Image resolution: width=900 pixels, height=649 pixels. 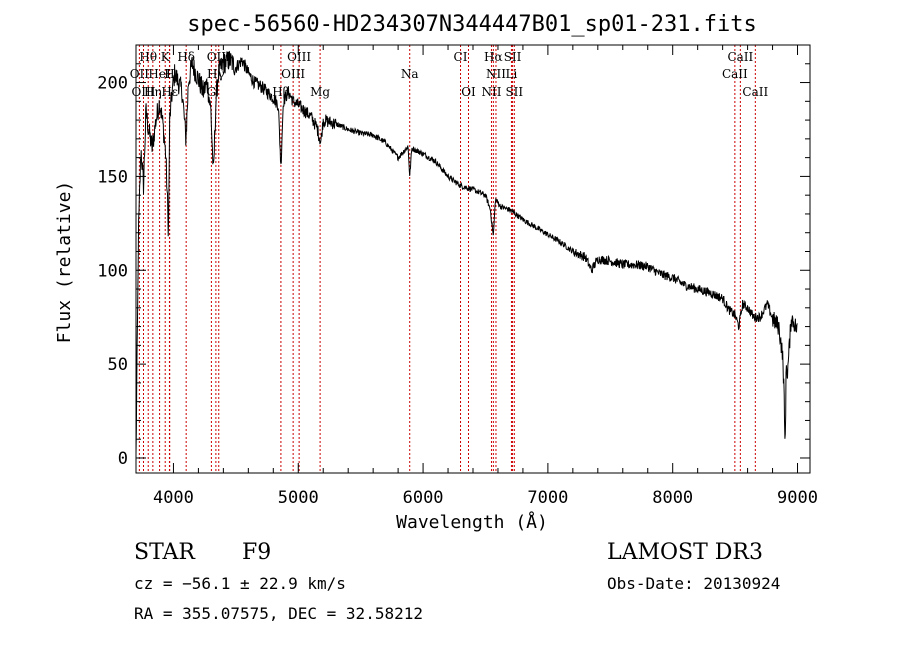 What do you see at coordinates (123, 459) in the screenshot?
I see `y-tick-label: 0` at bounding box center [123, 459].